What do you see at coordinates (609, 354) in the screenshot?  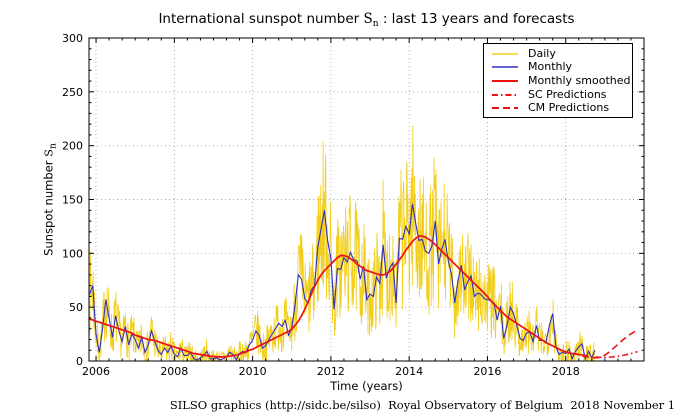 I see `series-sc-predictions` at bounding box center [609, 354].